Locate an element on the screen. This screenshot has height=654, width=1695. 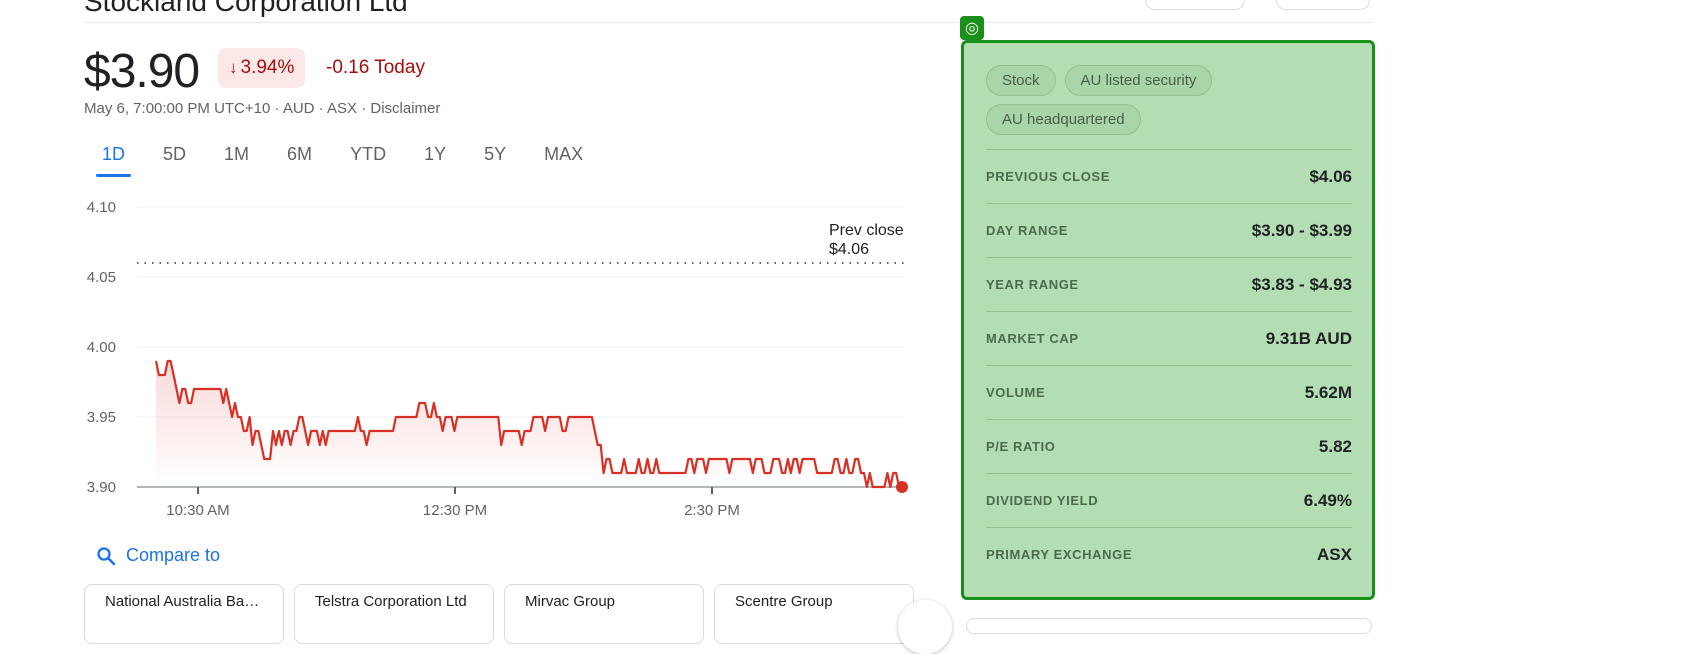
stat-label: MARKET CAP is located at coordinates (1032, 338).